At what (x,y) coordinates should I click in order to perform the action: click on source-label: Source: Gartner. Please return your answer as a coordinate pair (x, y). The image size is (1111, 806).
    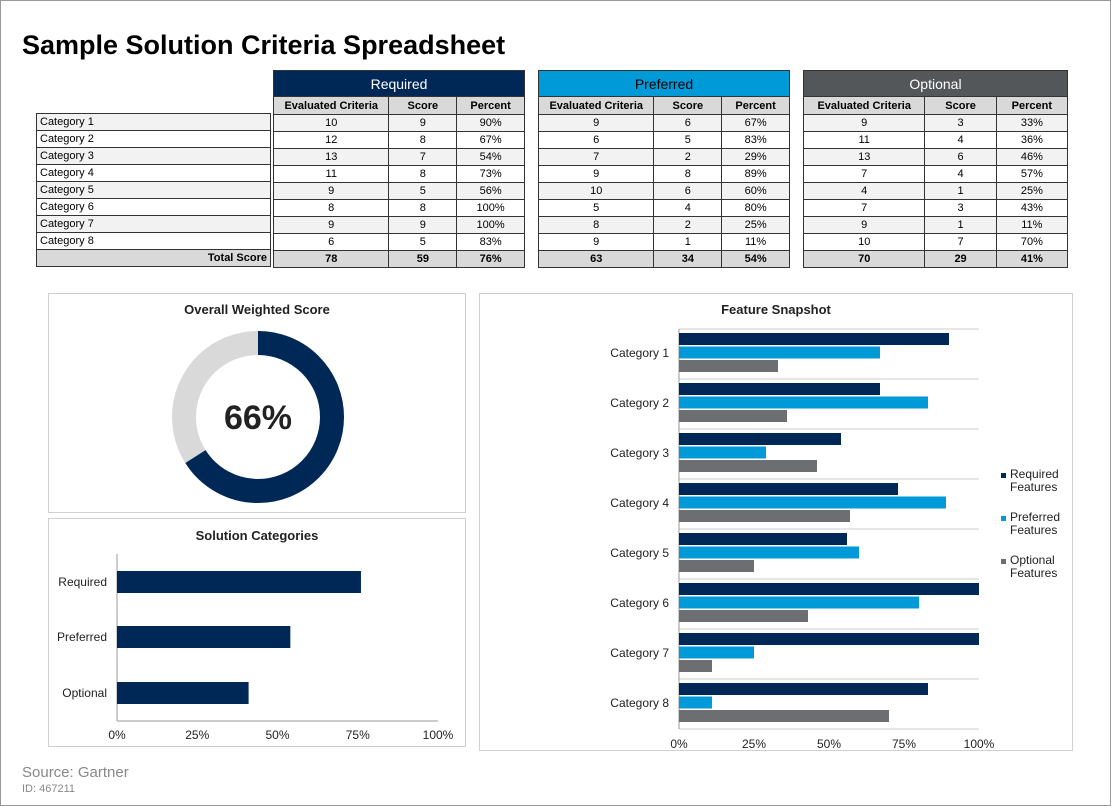
    Looking at the image, I should click on (75, 772).